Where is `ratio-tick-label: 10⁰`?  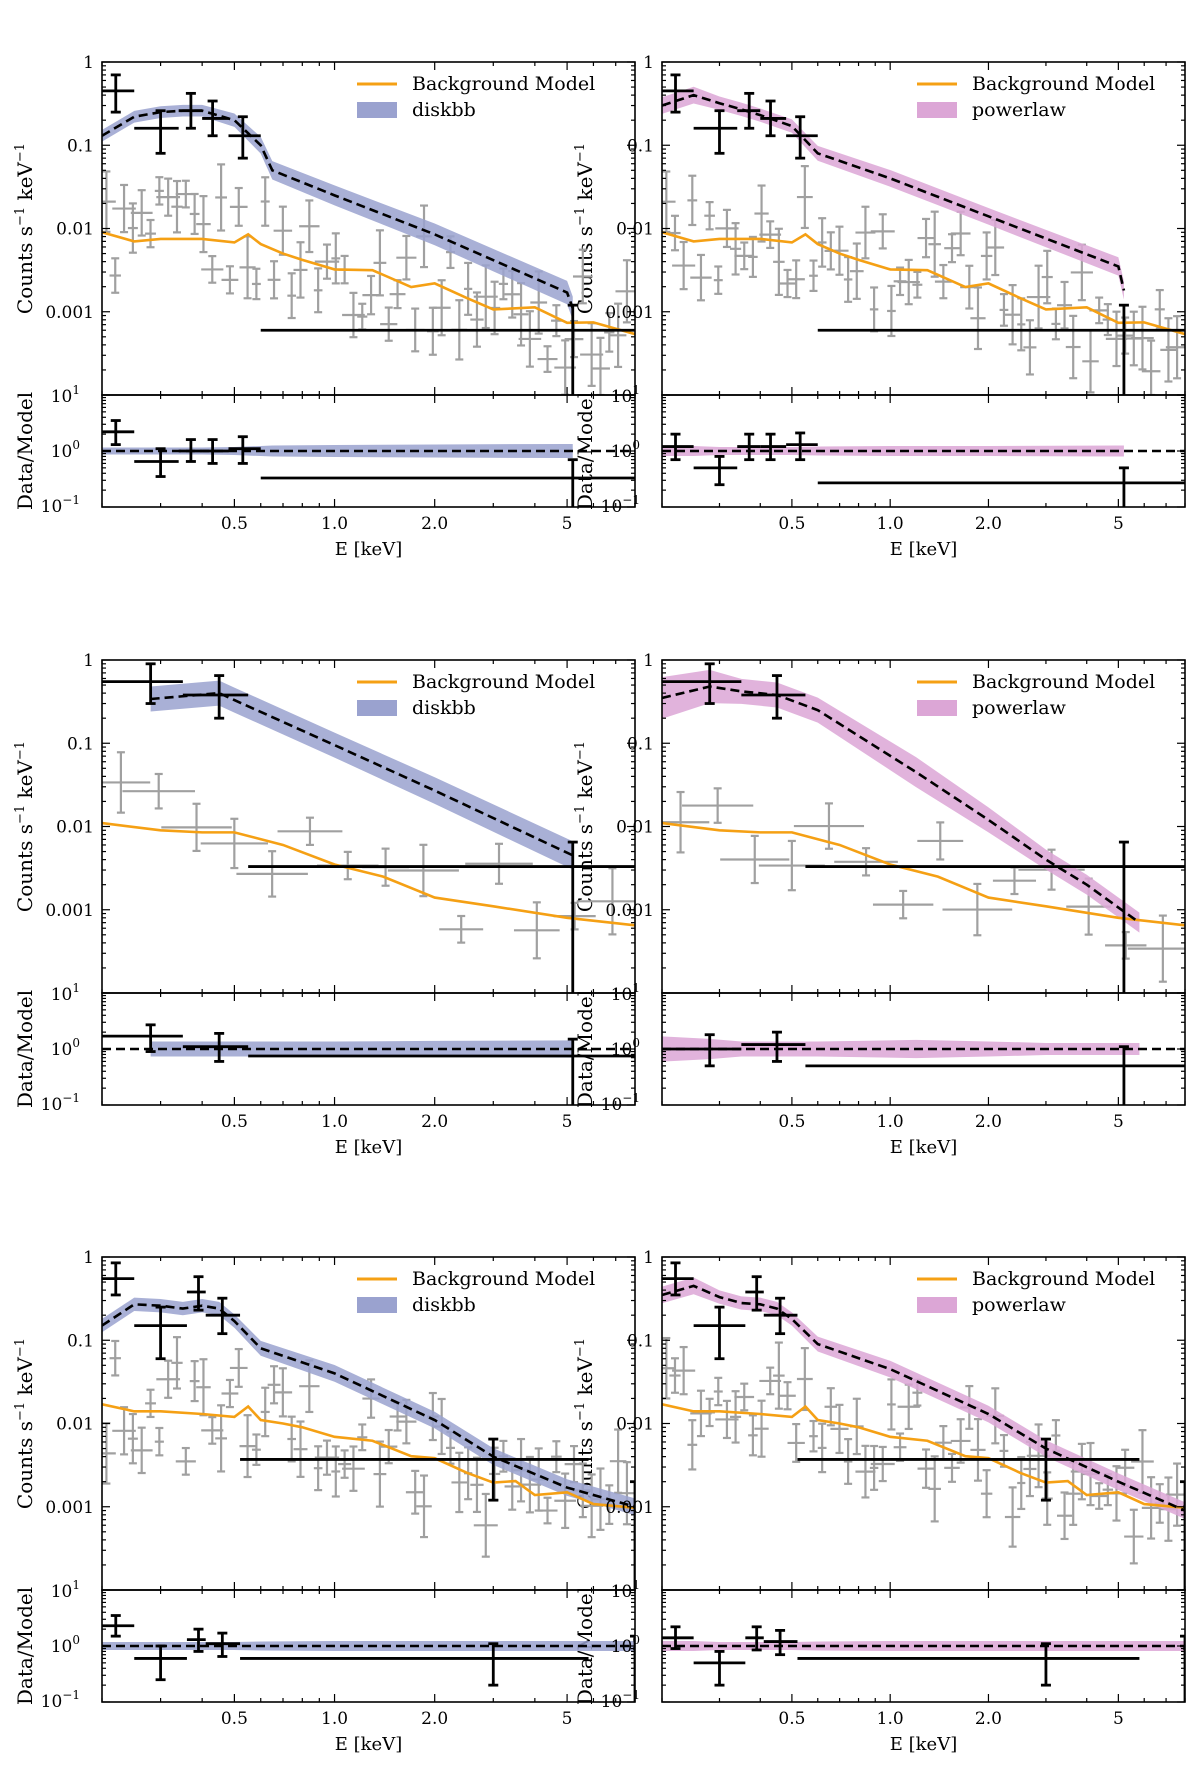 ratio-tick-label: 10⁰ is located at coordinates (625, 450).